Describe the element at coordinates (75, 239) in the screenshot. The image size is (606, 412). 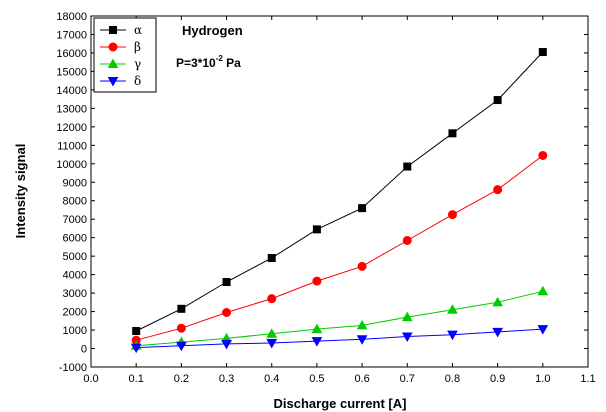
I see `y-tick-label: 6000` at that location.